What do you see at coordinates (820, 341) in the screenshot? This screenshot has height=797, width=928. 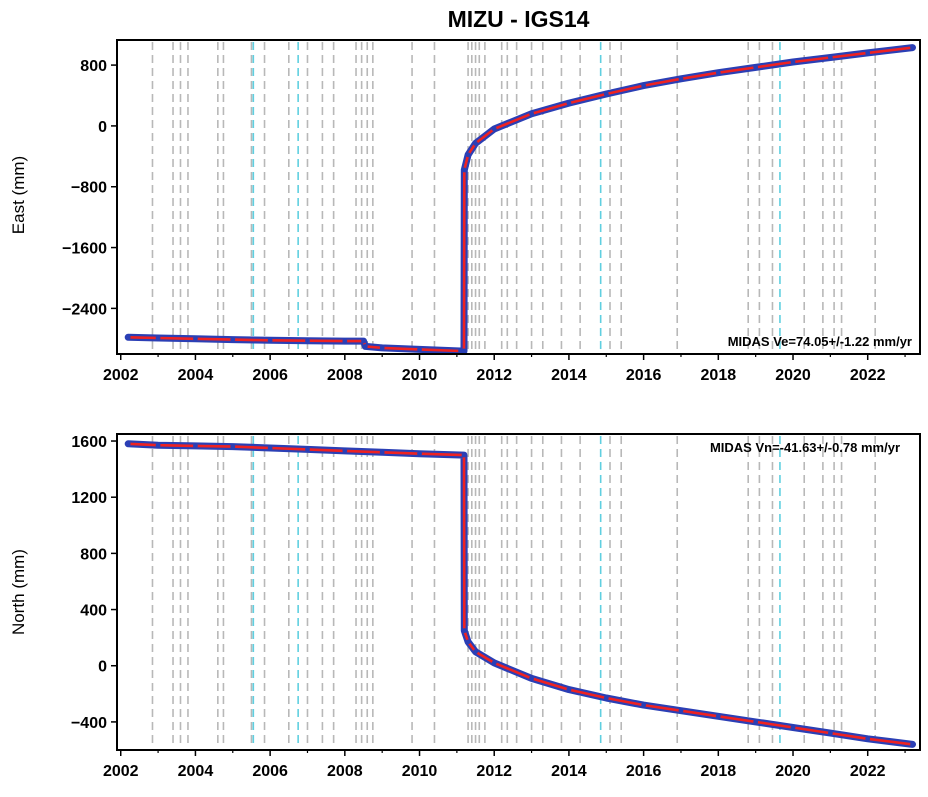 I see `velocity-annotation: MIDAS Ve=74.05+/-1.22 mm/yr` at bounding box center [820, 341].